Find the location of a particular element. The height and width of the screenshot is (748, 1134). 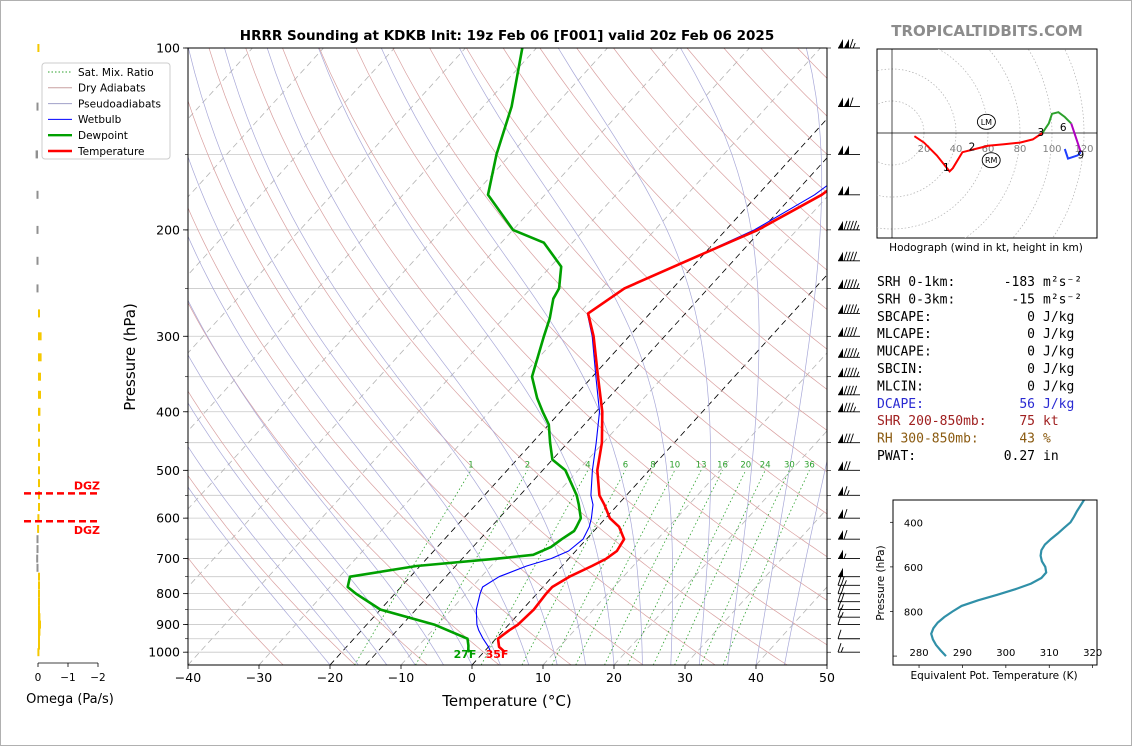

hodograph-trace-6-9km is located at coordinates (1076, 138).